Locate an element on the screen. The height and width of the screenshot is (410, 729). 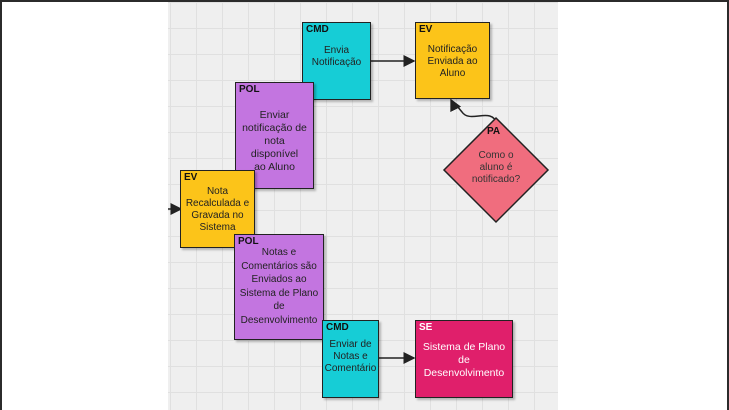
external-system-card-sistema-plano: SE Sistema de Plano de Desenvolvimento is located at coordinates (464, 359).